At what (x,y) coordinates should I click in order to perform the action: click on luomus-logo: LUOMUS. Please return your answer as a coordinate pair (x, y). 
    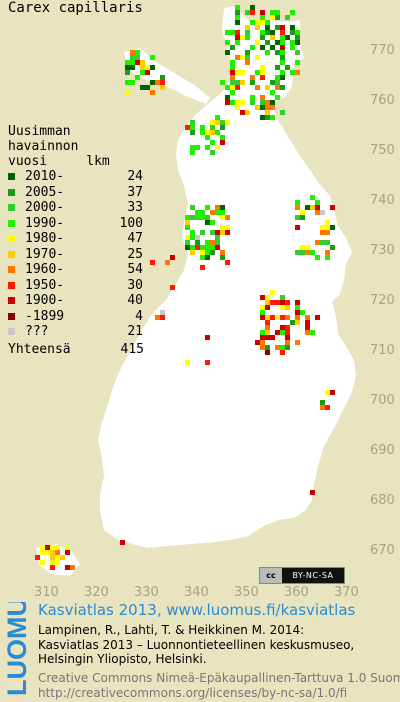
    Looking at the image, I should click on (17, 649).